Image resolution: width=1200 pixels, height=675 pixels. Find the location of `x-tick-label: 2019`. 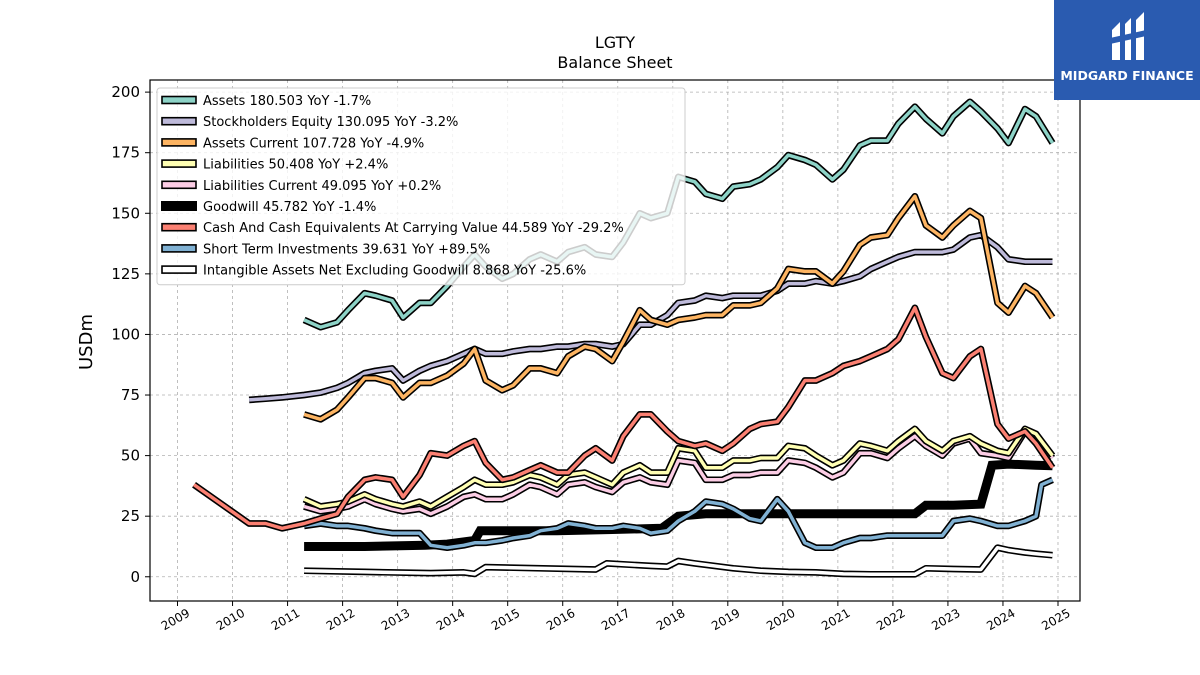

x-tick-label: 2019 is located at coordinates (725, 619).